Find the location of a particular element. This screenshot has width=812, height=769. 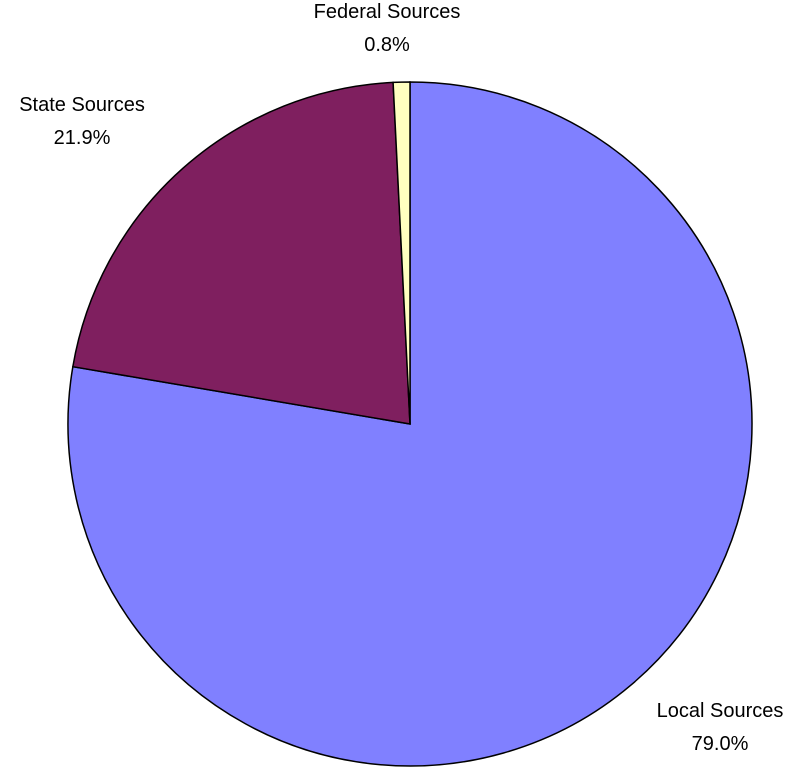

slice-name-label-local-sources: Local Sources is located at coordinates (720, 711).